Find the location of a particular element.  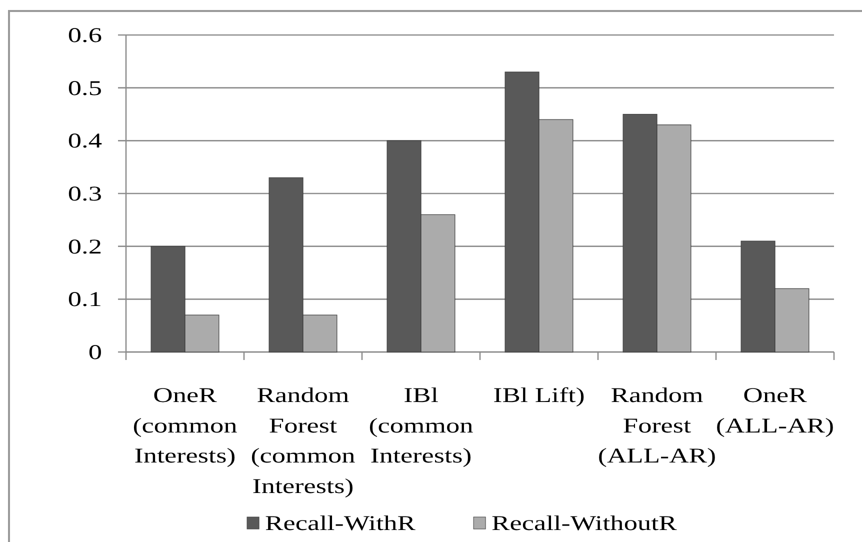

y-tick-label: 0.4 is located at coordinates (85, 141).